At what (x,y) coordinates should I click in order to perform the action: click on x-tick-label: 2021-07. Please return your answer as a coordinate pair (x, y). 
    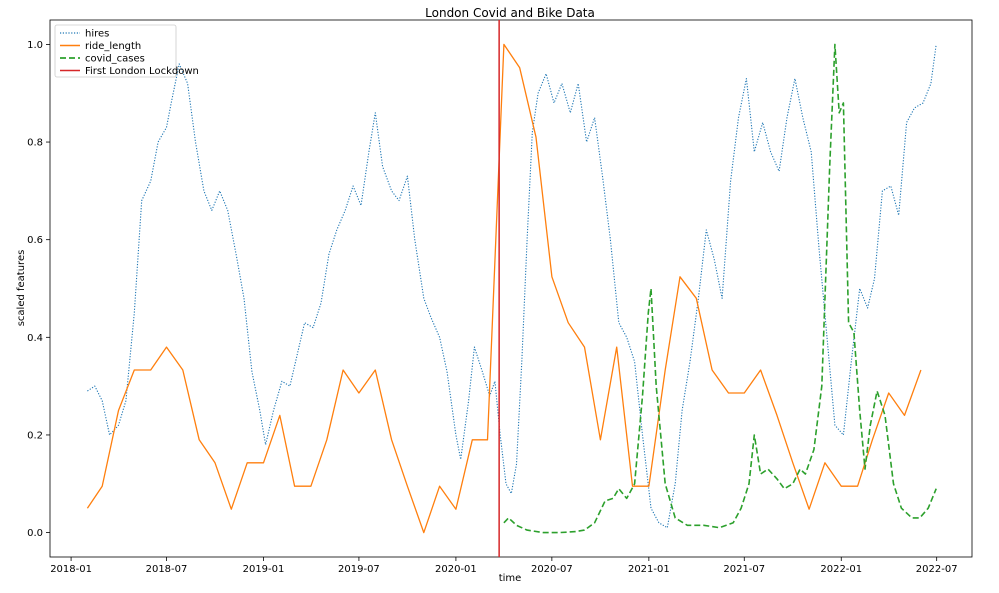
    Looking at the image, I should click on (744, 569).